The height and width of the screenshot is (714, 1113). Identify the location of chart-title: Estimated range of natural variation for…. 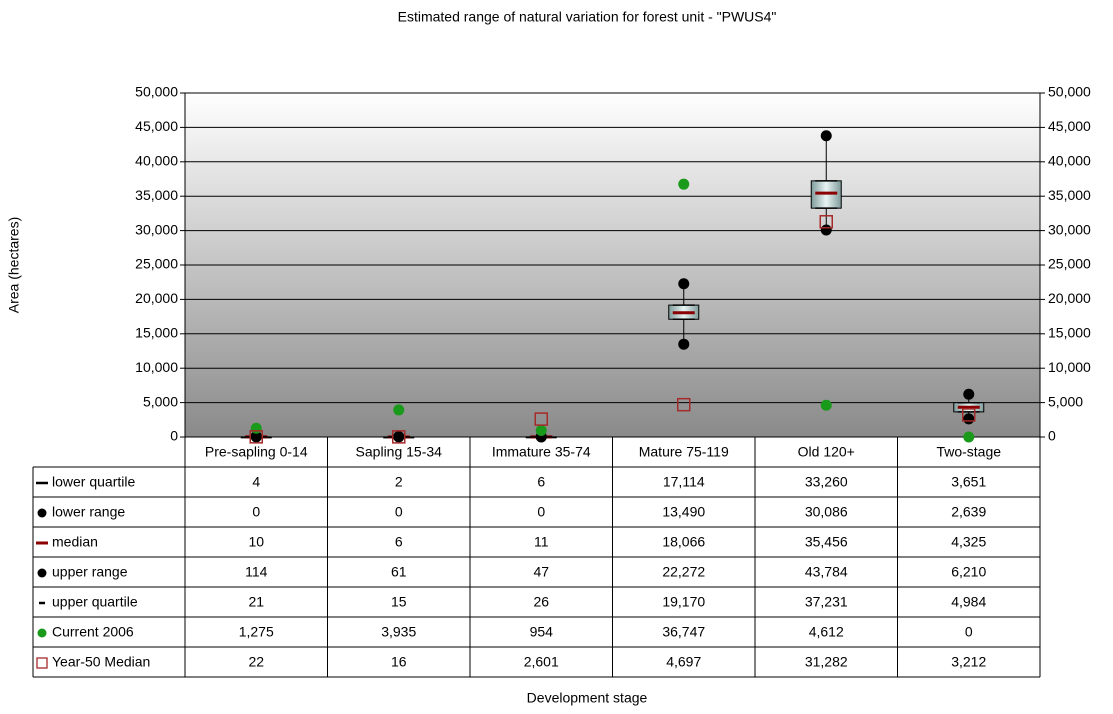
(587, 17).